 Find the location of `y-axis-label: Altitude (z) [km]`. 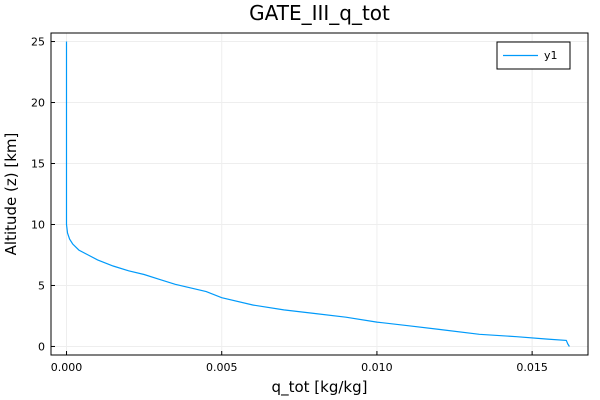

y-axis-label: Altitude (z) [km] is located at coordinates (11, 194).